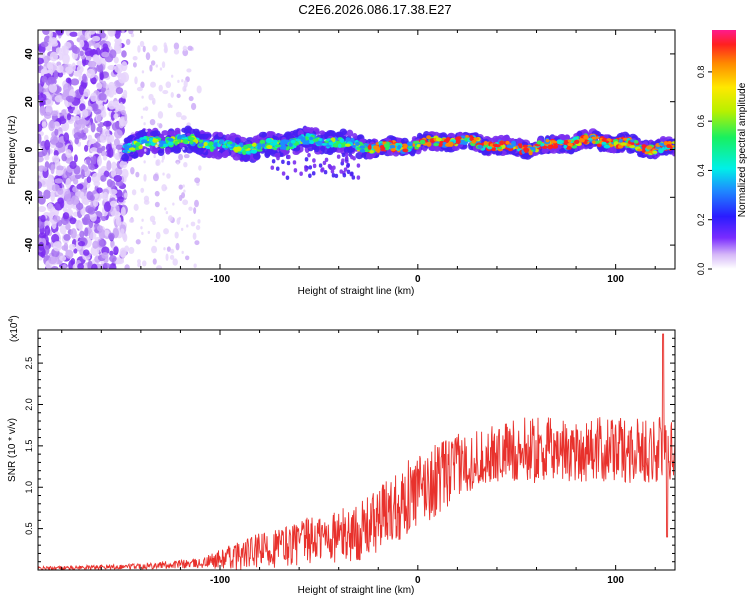 The width and height of the screenshot is (750, 600). I want to click on figure-title: C2E6.2026.086.17.38.E27, so click(374, 9).